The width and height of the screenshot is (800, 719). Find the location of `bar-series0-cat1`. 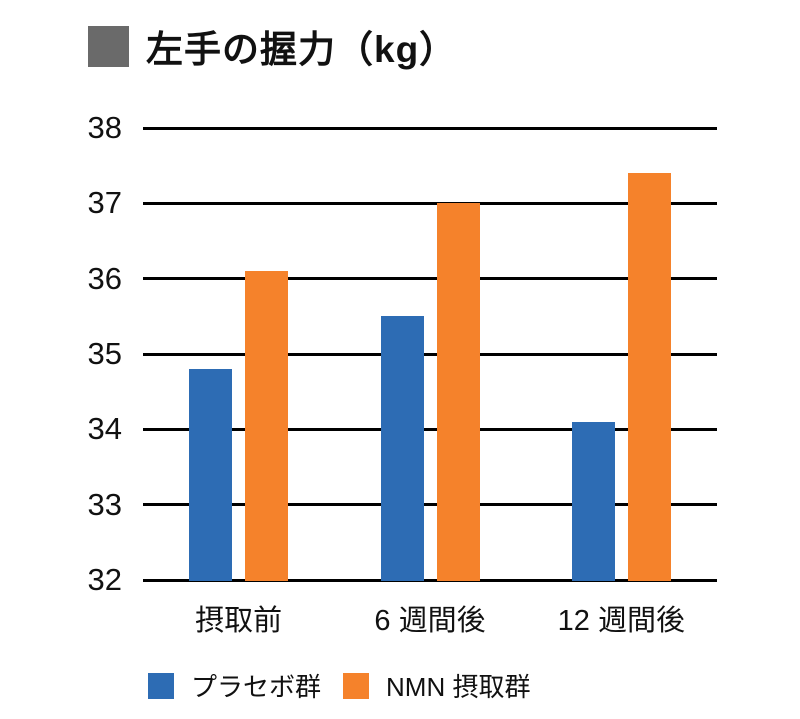

bar-series0-cat1 is located at coordinates (402, 449).